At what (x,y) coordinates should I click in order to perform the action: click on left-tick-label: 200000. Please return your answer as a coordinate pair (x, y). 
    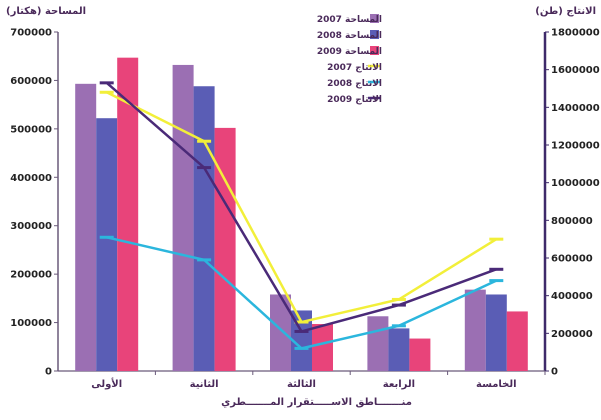
    Looking at the image, I should click on (31, 275).